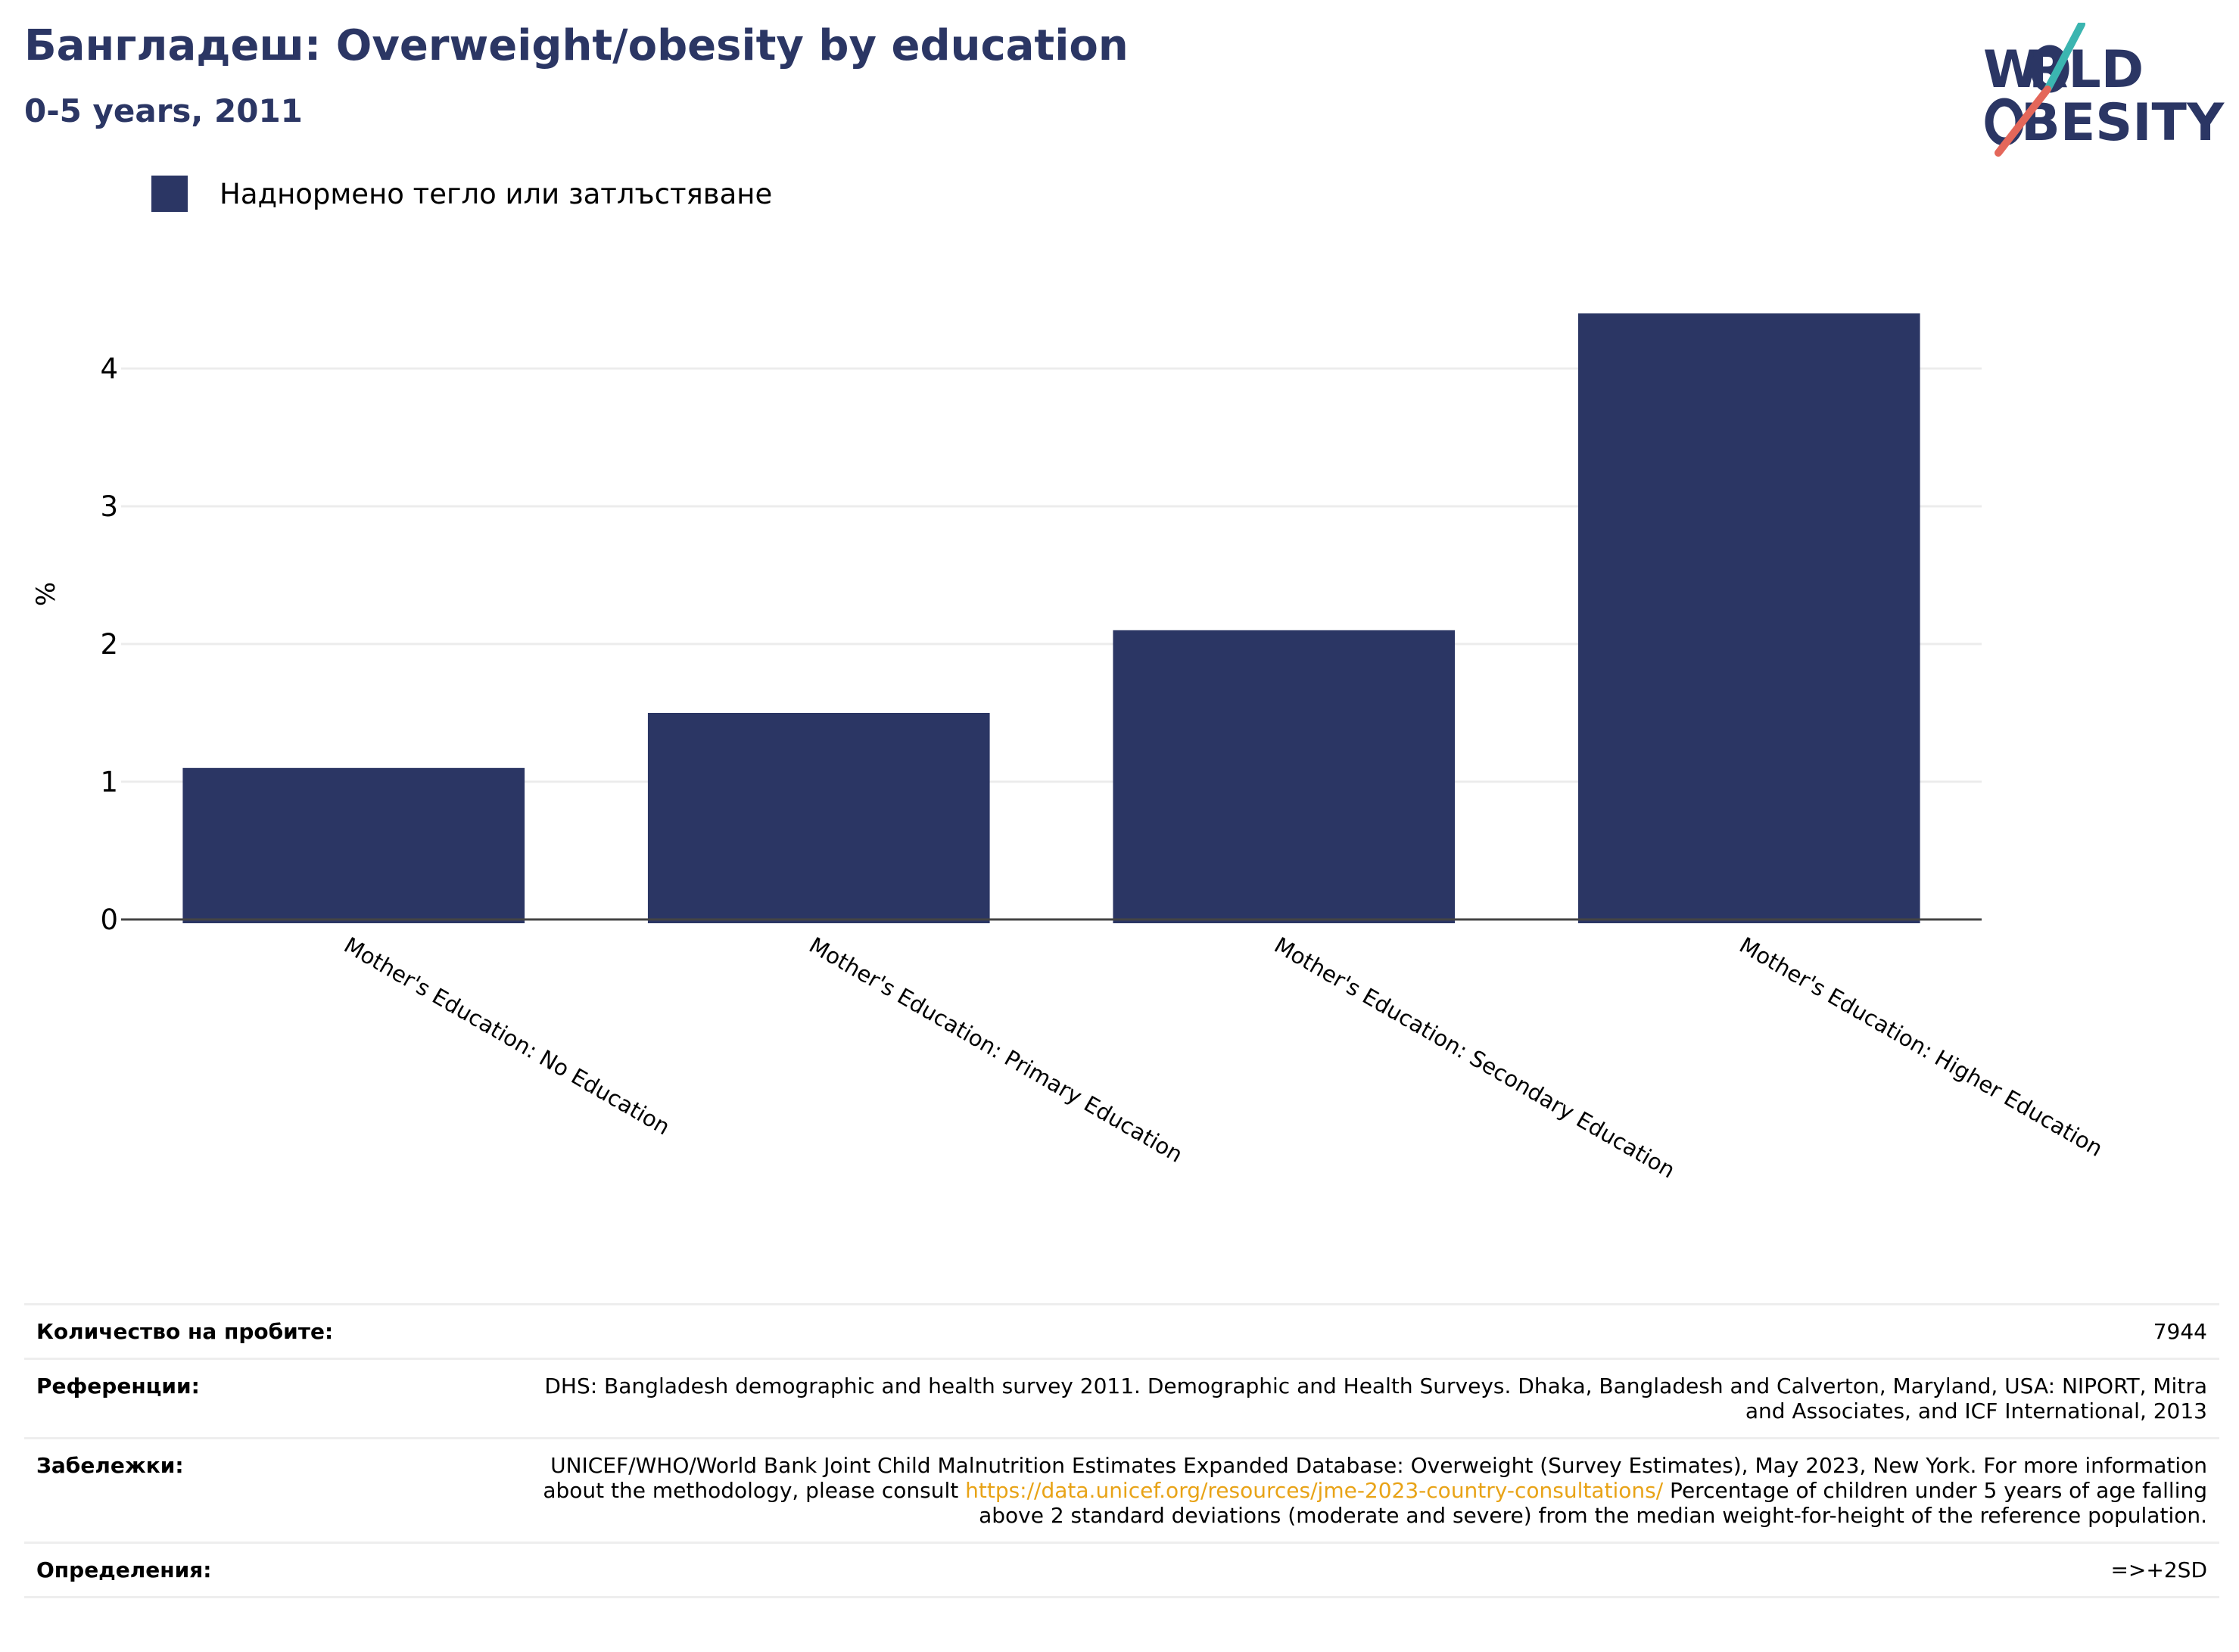 This screenshot has height=1652, width=2239. I want to click on y-tick-label: 3, so click(109, 507).